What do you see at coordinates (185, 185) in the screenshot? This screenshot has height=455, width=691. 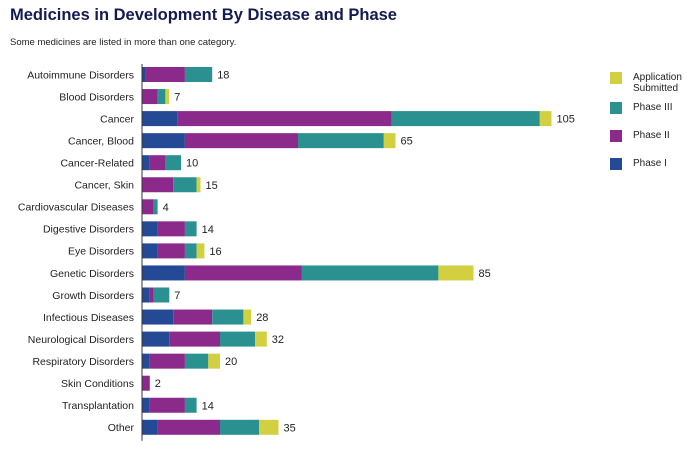 I see `bar-cancer-skin-phase-iii` at bounding box center [185, 185].